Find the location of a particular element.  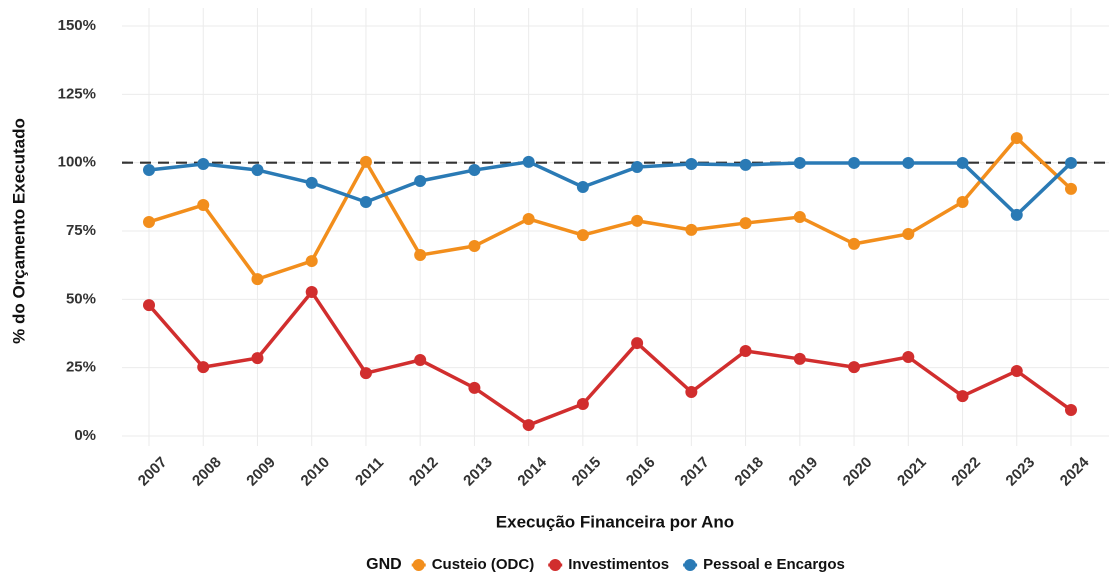

x-tick-label: 2013 is located at coordinates (478, 472).